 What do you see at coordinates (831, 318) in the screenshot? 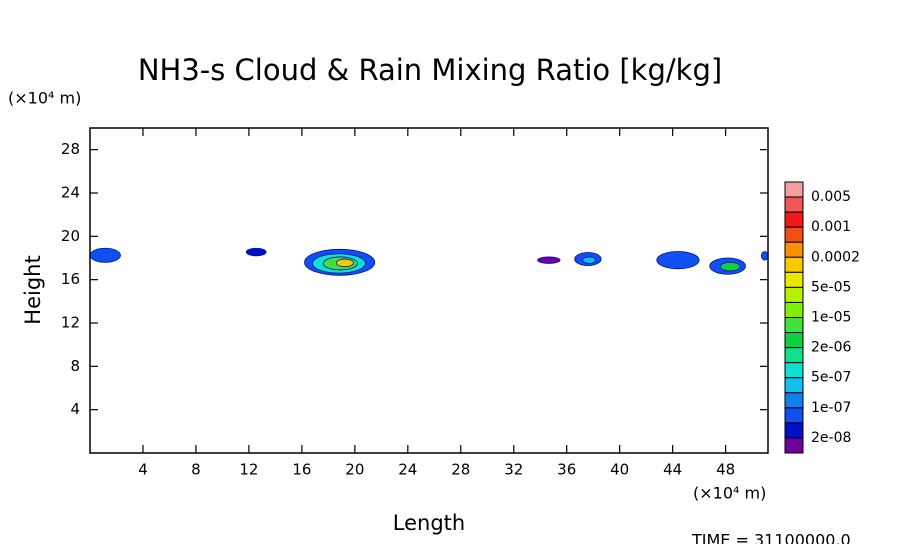
I see `colorbar-label: 1e-05` at bounding box center [831, 318].